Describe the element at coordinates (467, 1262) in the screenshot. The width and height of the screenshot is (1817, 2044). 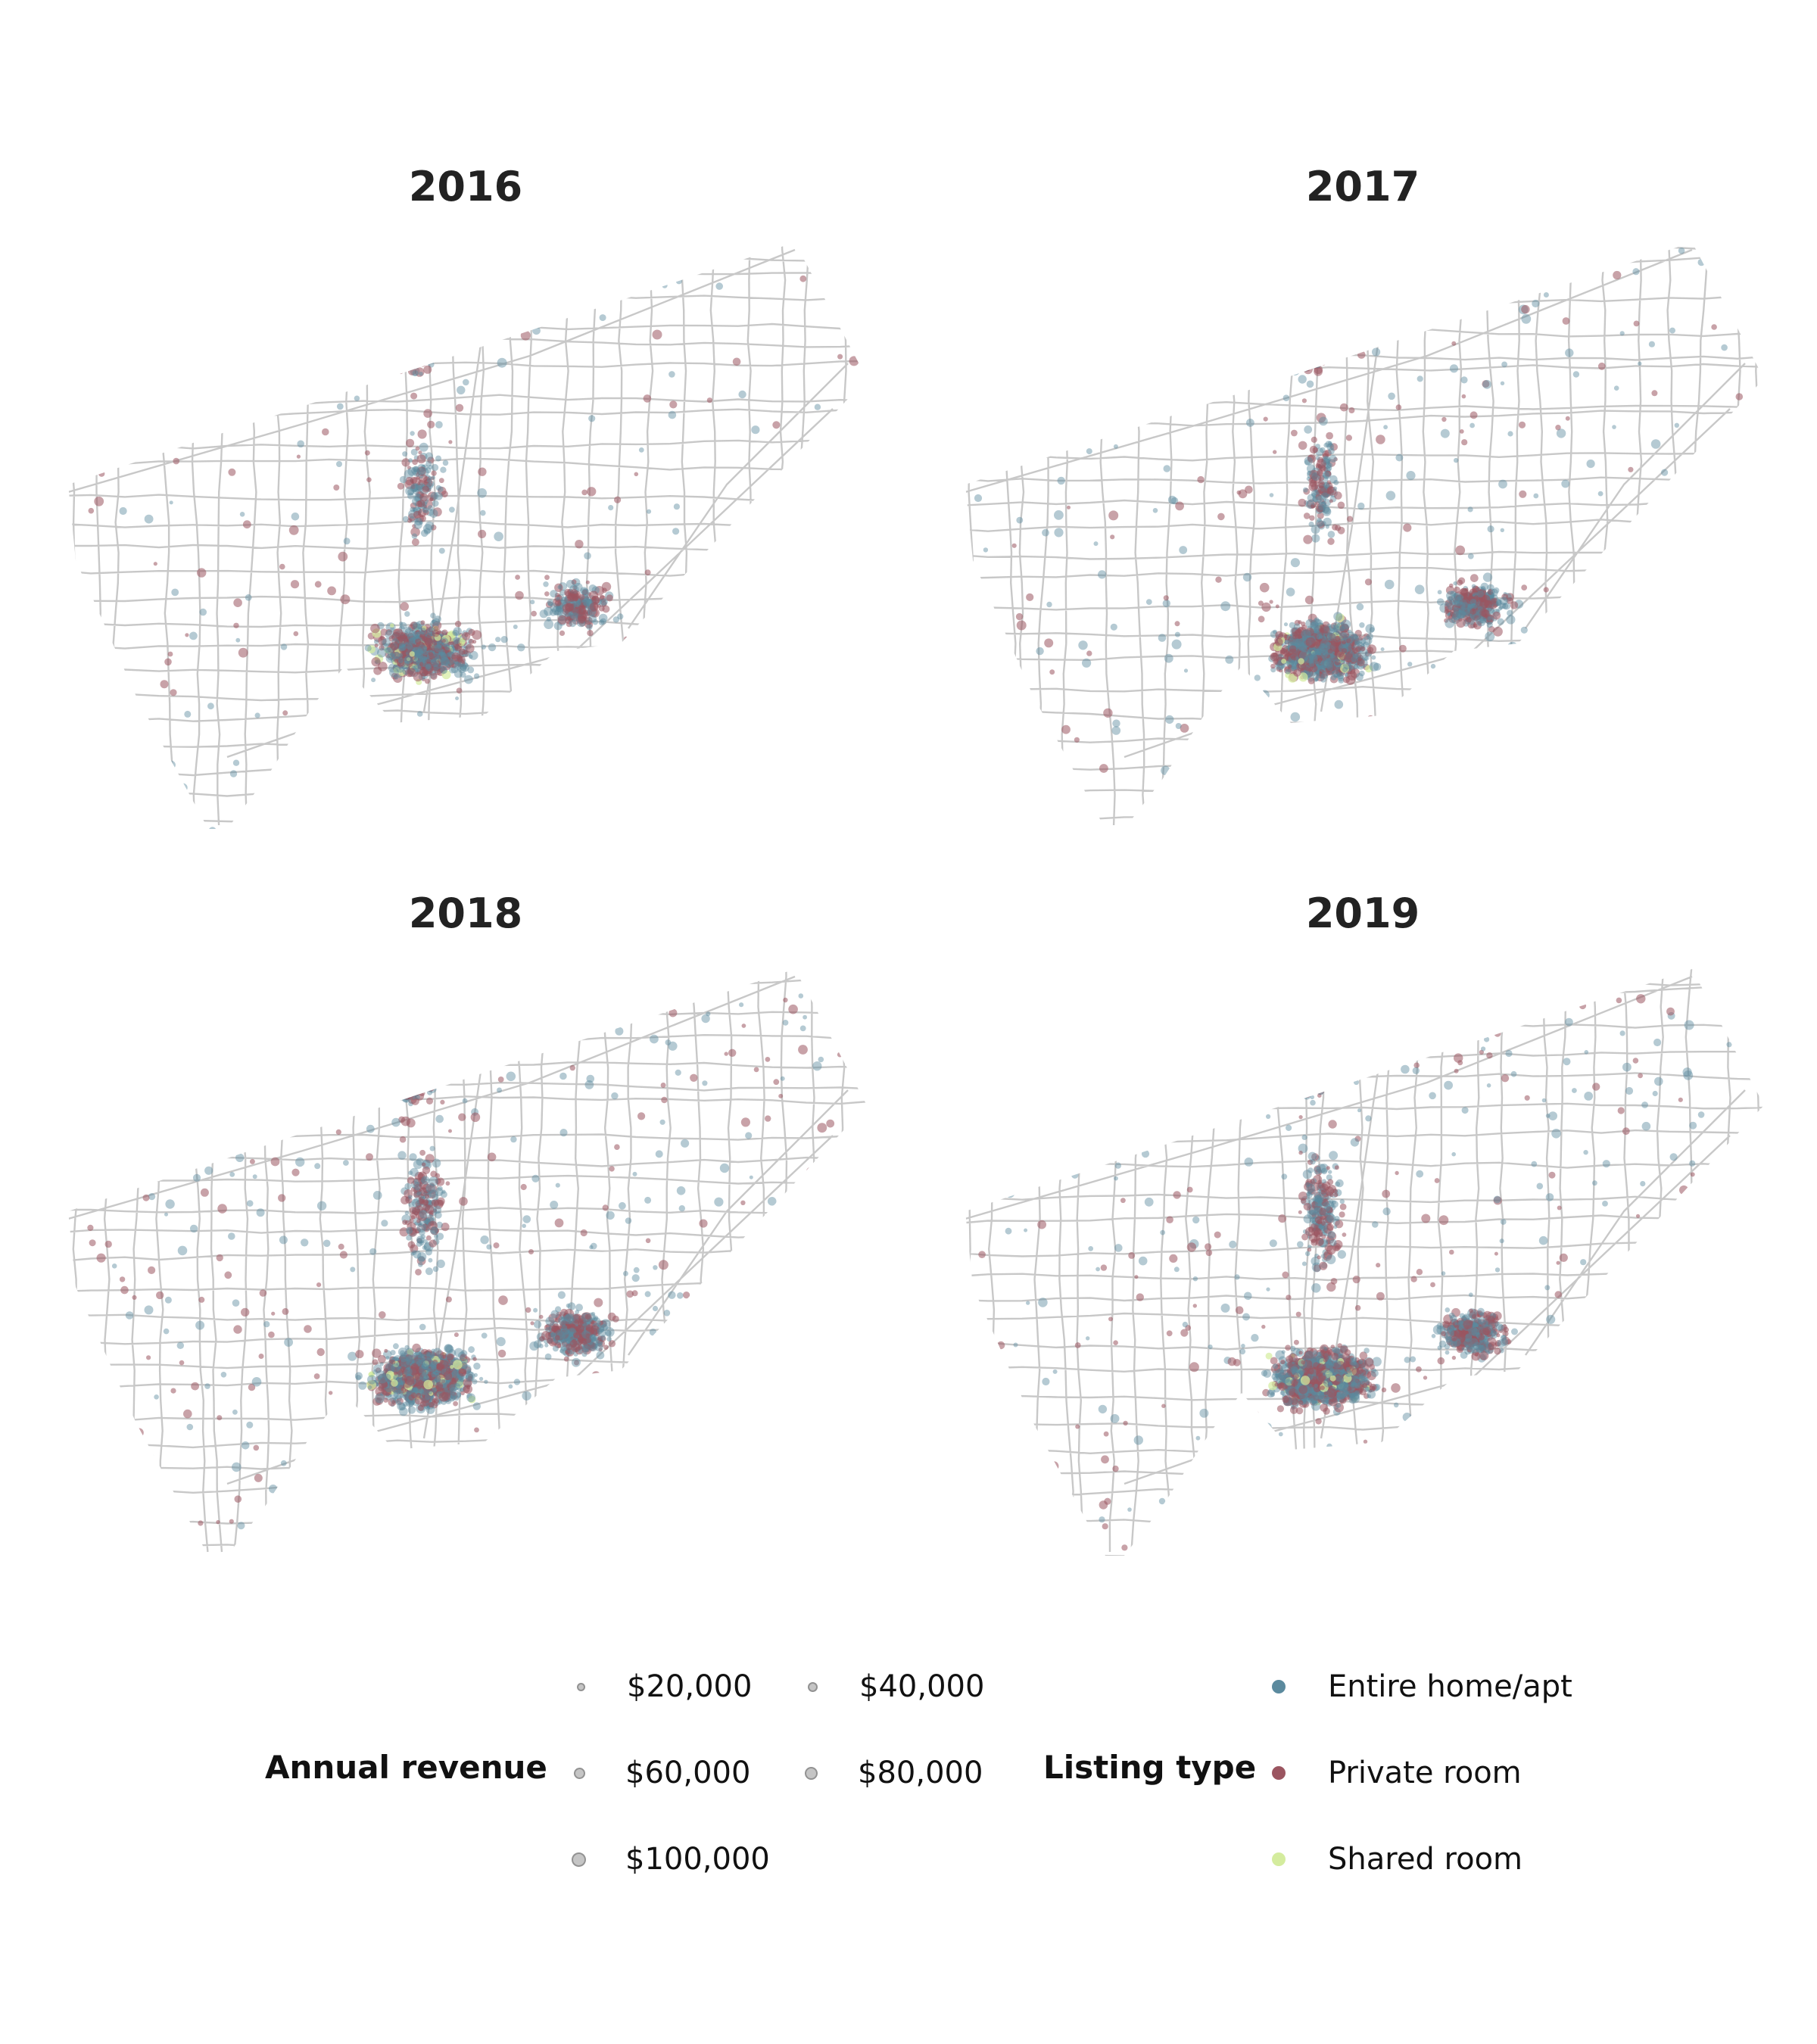
I see `road-lines` at that location.